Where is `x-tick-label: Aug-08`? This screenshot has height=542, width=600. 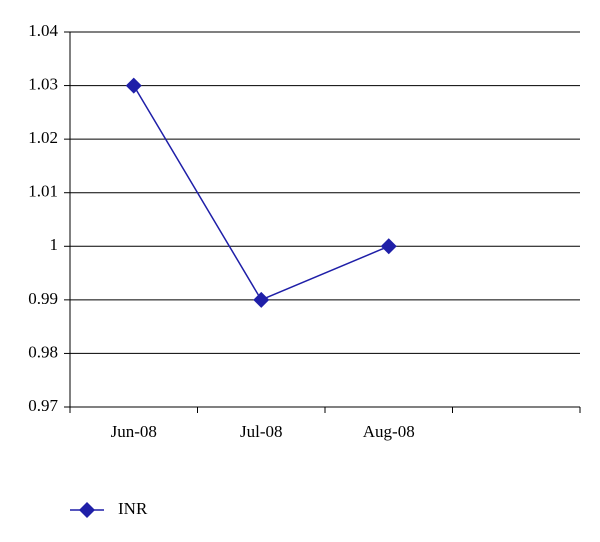 x-tick-label: Aug-08 is located at coordinates (389, 431).